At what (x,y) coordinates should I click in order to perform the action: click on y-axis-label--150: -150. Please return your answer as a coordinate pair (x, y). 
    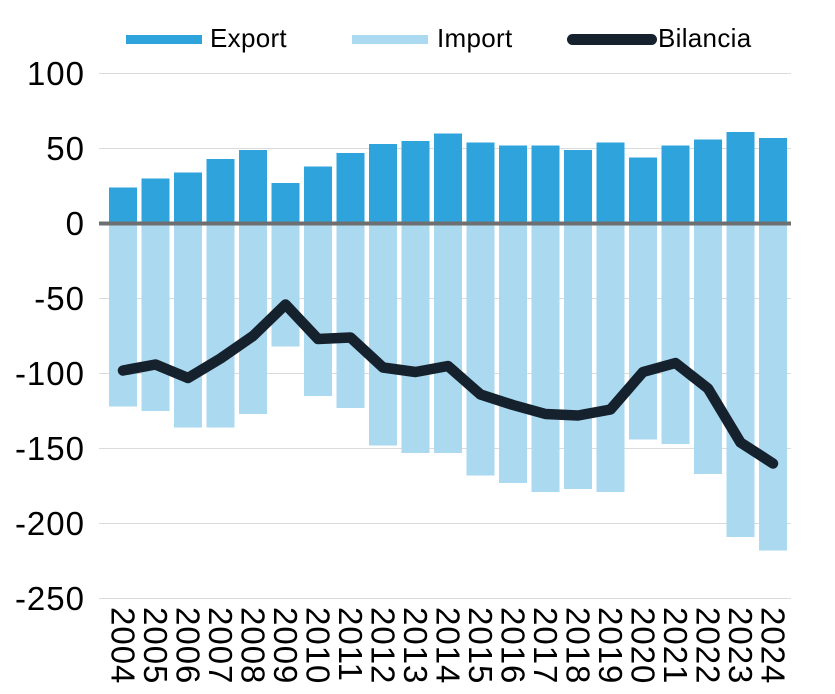
    Looking at the image, I should click on (50, 448).